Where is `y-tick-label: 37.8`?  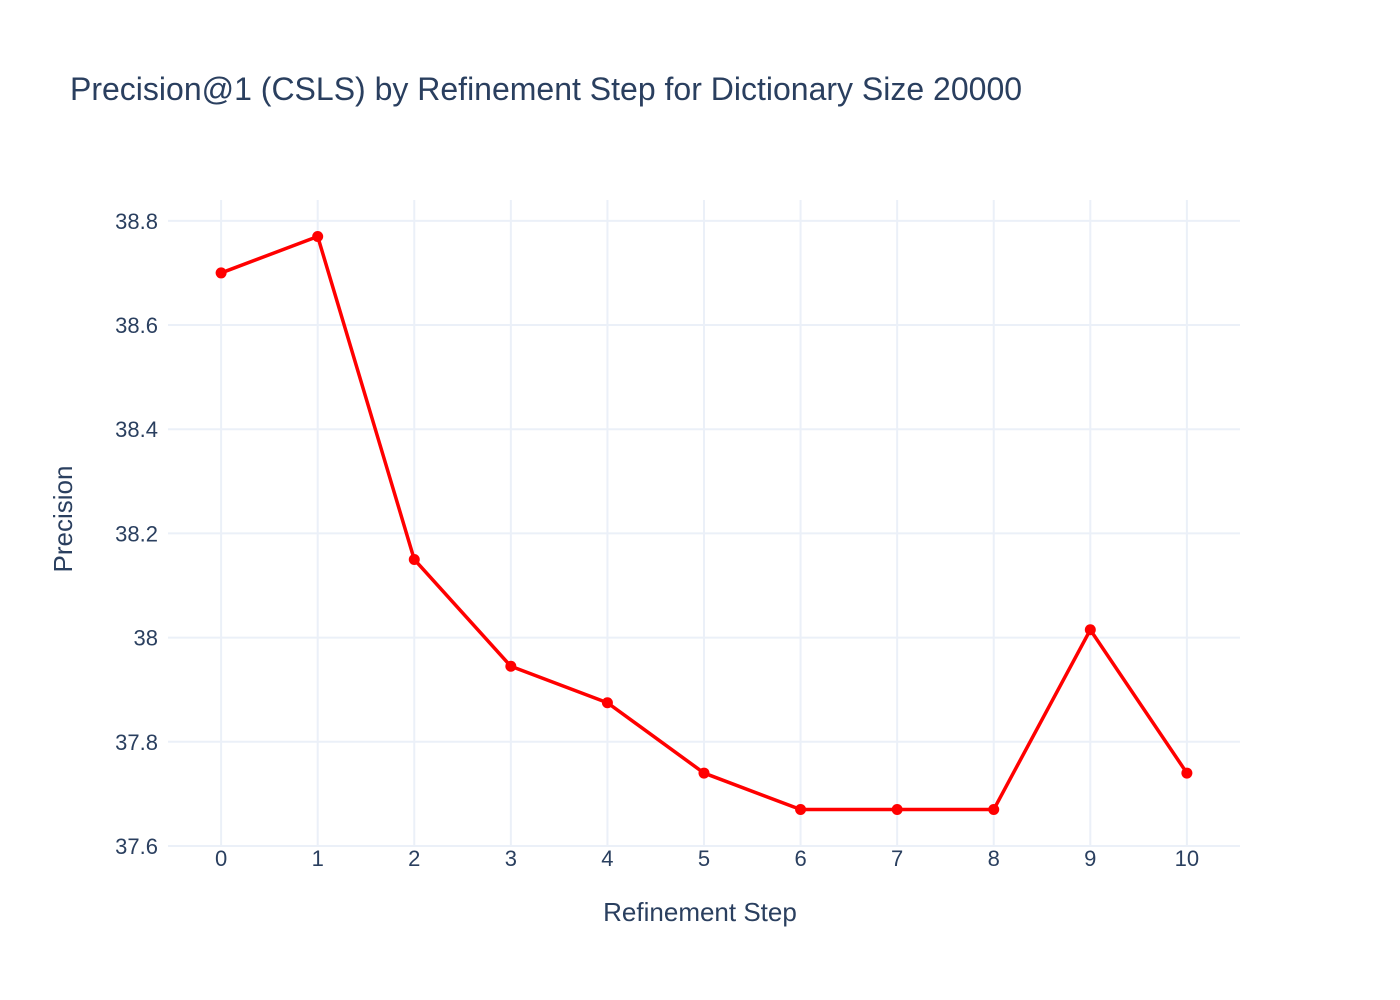
y-tick-label: 37.8 is located at coordinates (136, 742).